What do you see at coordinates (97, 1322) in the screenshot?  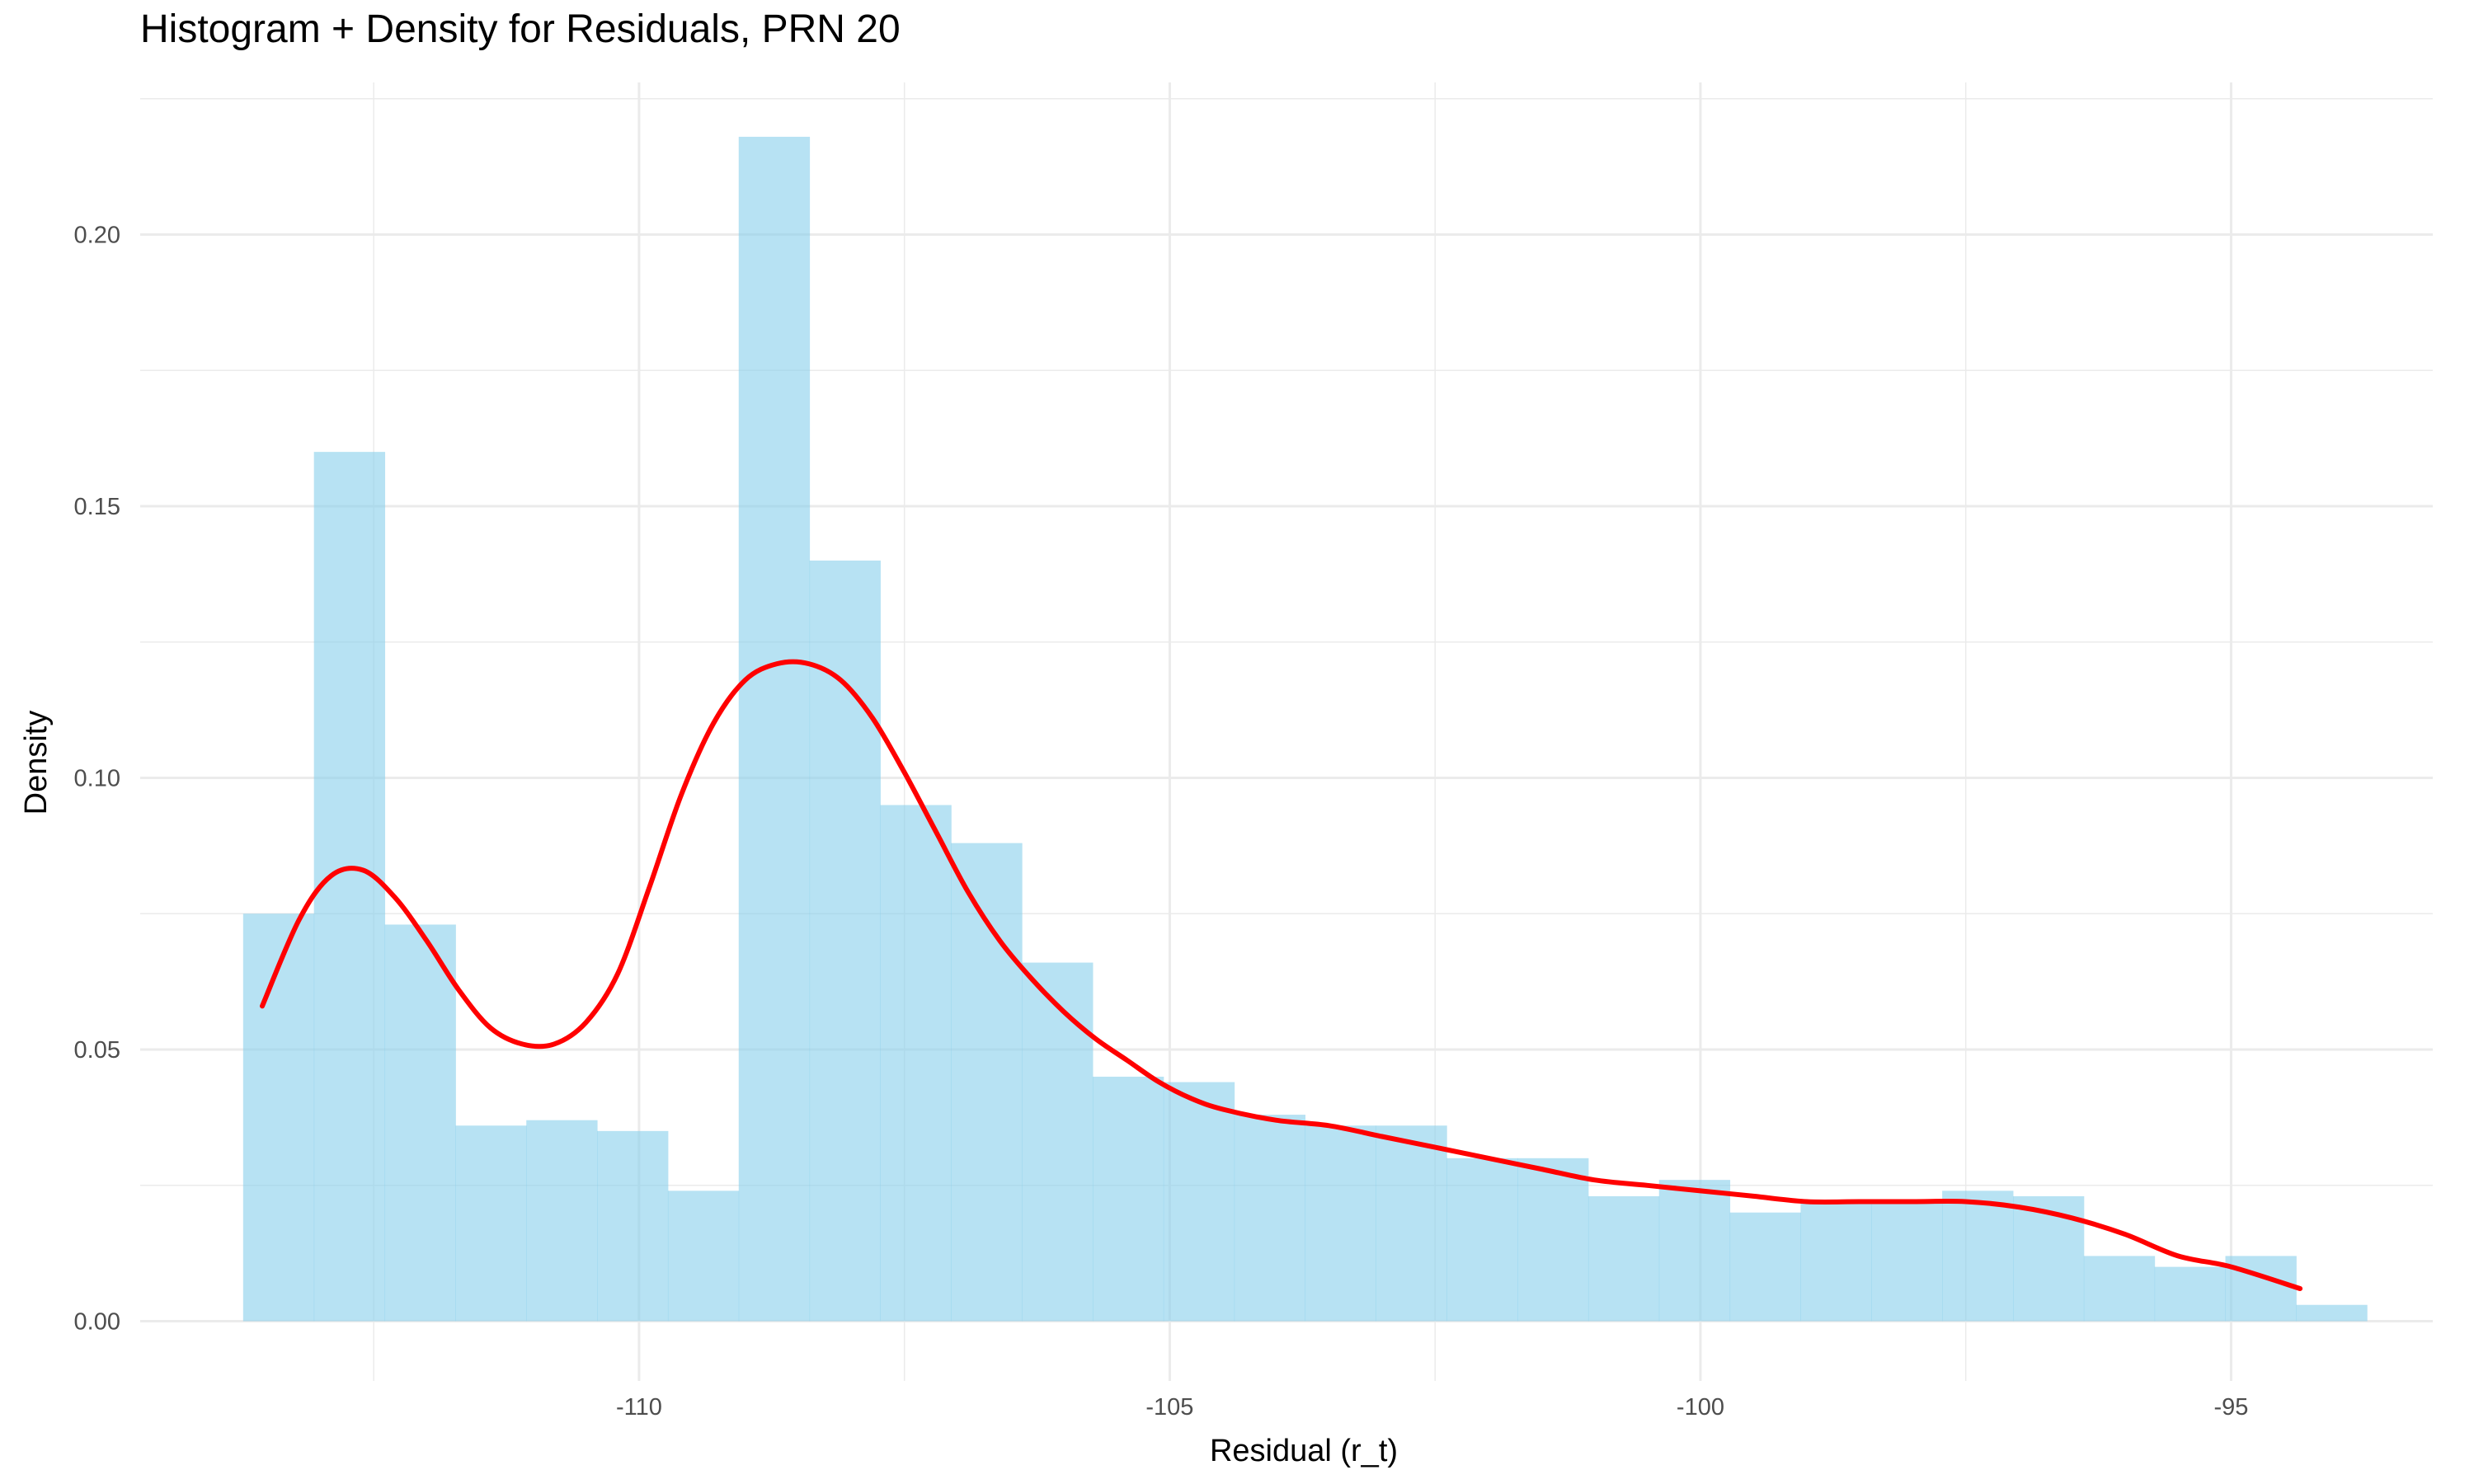 I see `y-tick-label: 0.00` at bounding box center [97, 1322].